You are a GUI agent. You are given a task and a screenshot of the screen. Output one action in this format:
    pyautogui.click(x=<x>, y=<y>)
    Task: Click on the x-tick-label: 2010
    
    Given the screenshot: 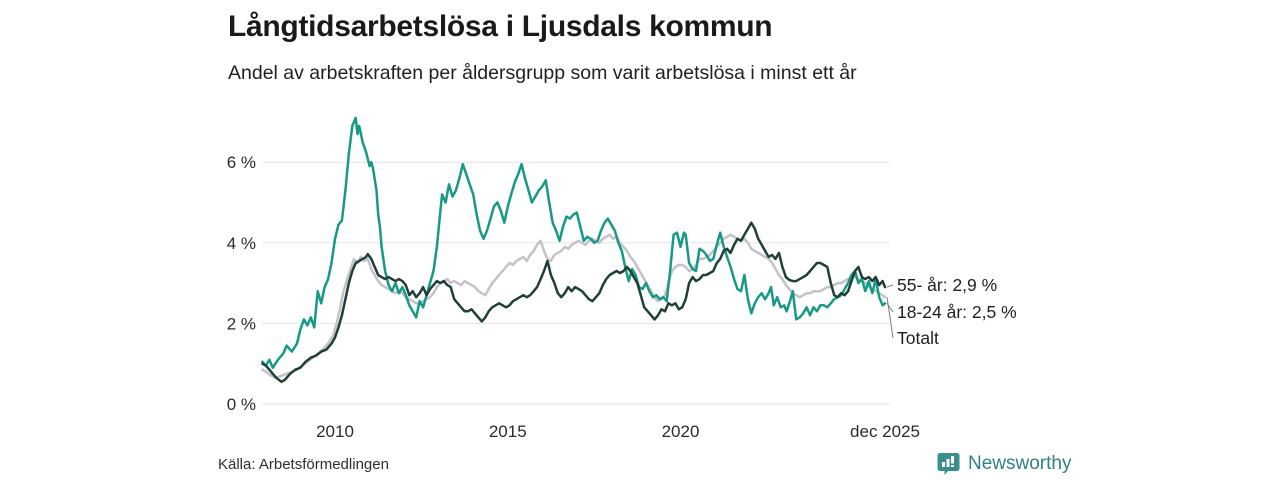 What is the action you would take?
    pyautogui.click(x=335, y=431)
    